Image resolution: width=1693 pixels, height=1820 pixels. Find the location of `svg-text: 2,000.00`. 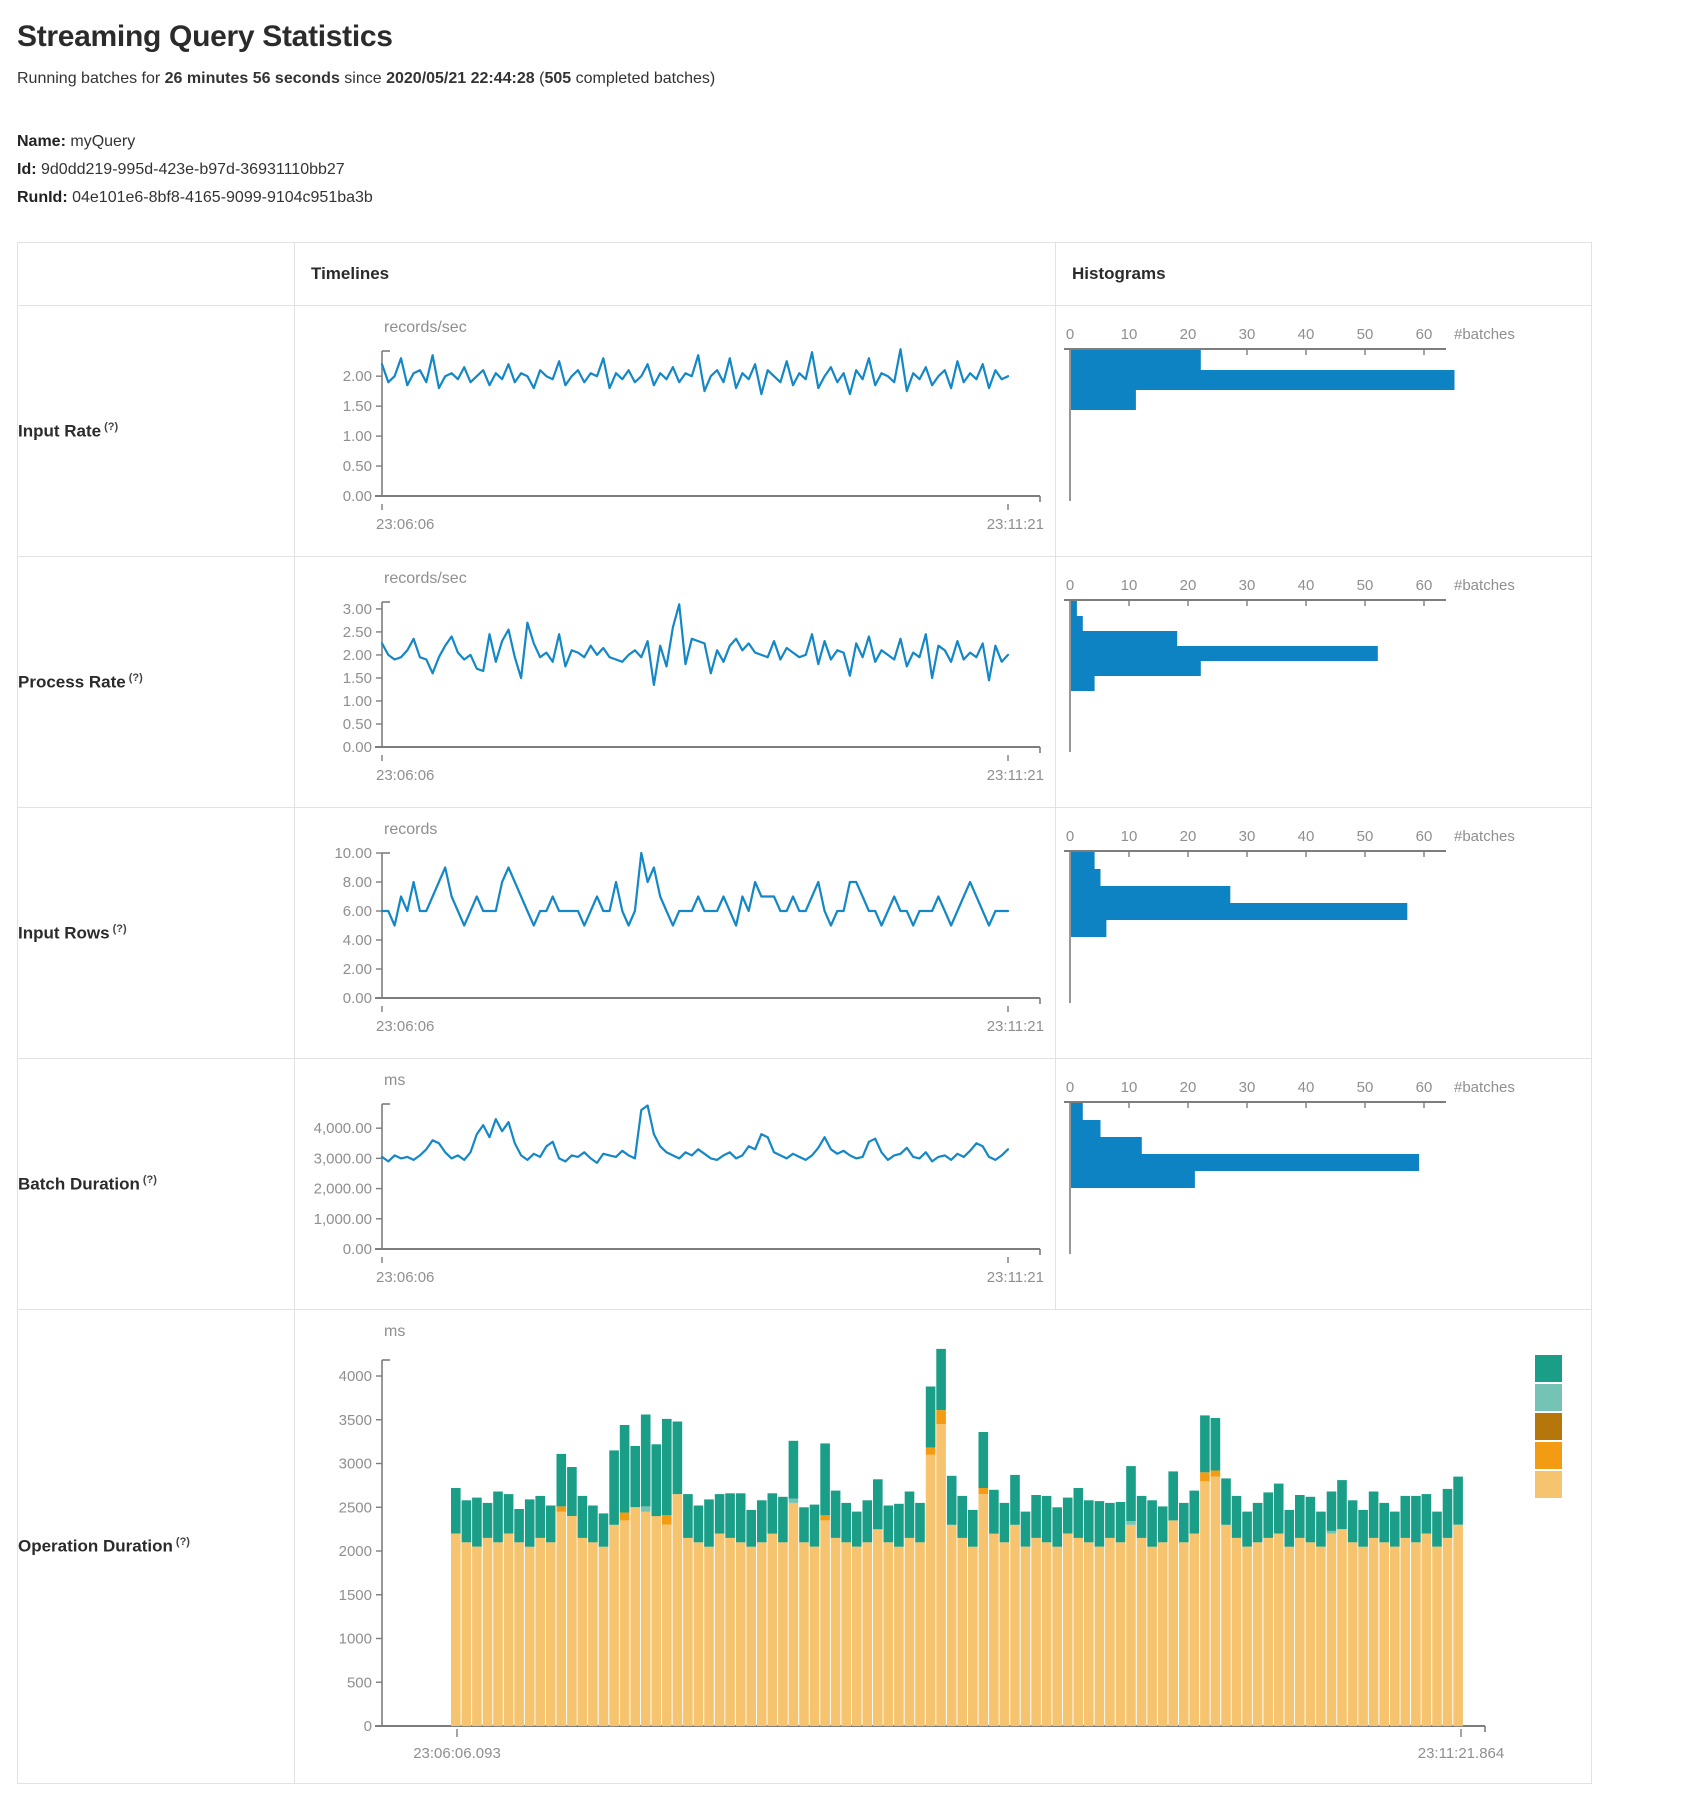

svg-text: 2,000.00 is located at coordinates (343, 1189).